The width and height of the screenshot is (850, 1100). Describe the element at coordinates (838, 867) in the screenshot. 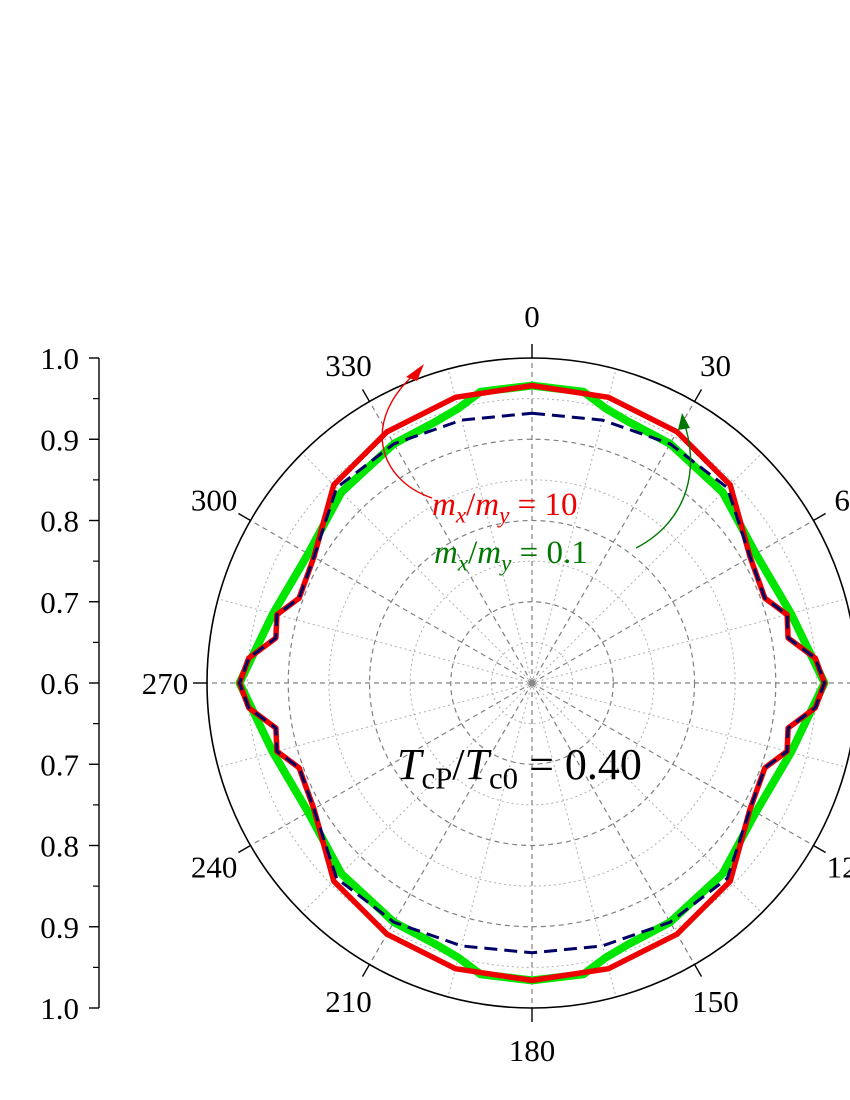

I see `angle-label-120: 120` at that location.